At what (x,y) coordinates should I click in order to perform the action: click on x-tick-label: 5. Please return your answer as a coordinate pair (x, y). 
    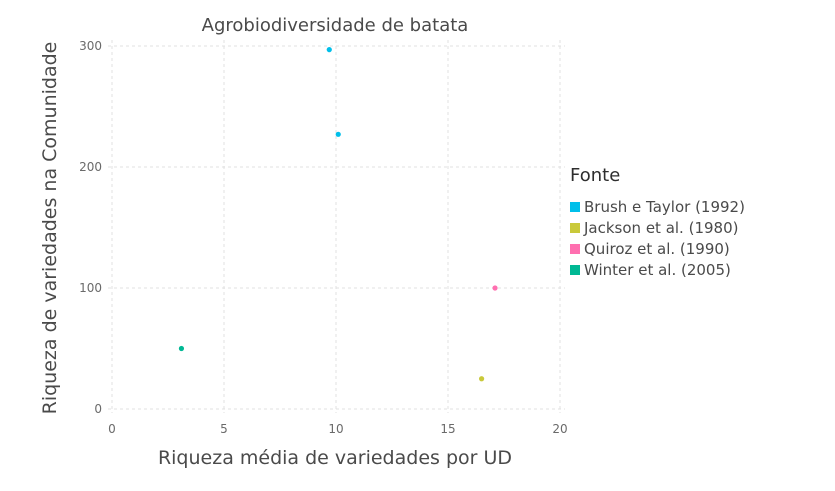
    Looking at the image, I should click on (224, 429).